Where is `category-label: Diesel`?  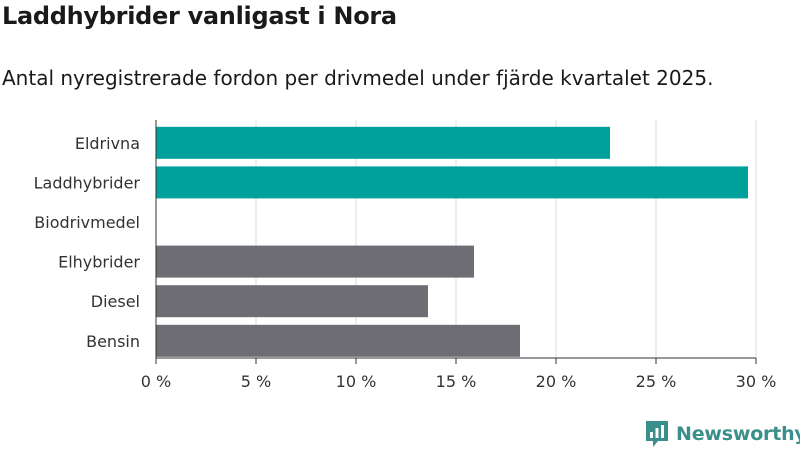 category-label: Diesel is located at coordinates (115, 301).